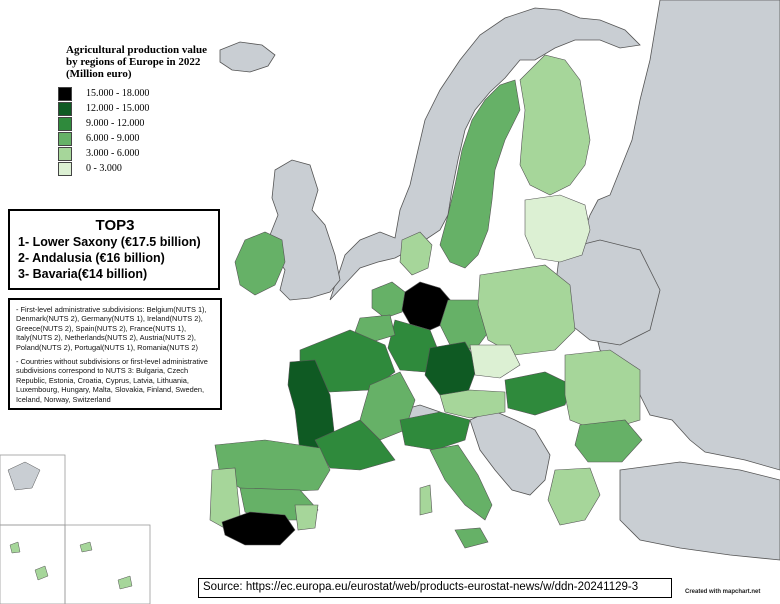  What do you see at coordinates (113, 153) in the screenshot?
I see `legend-label: 3.000 - 6.000` at bounding box center [113, 153].